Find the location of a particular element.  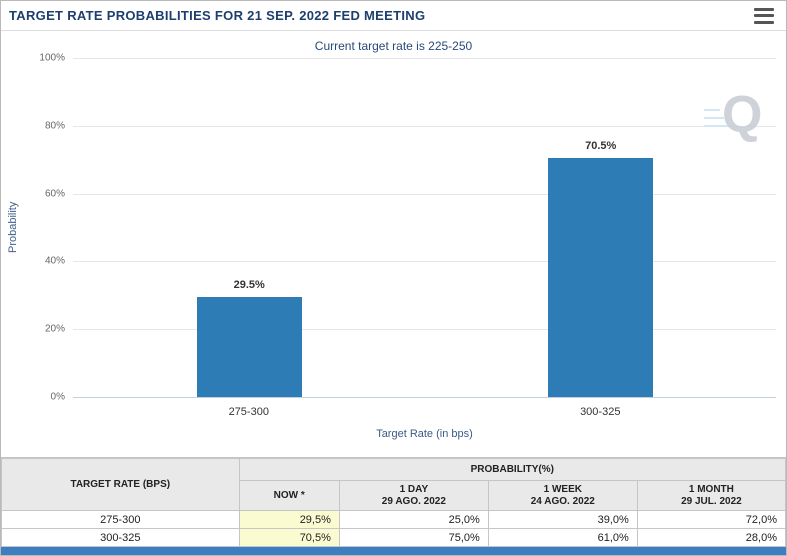

rate-cell: 275-300 is located at coordinates (120, 519).